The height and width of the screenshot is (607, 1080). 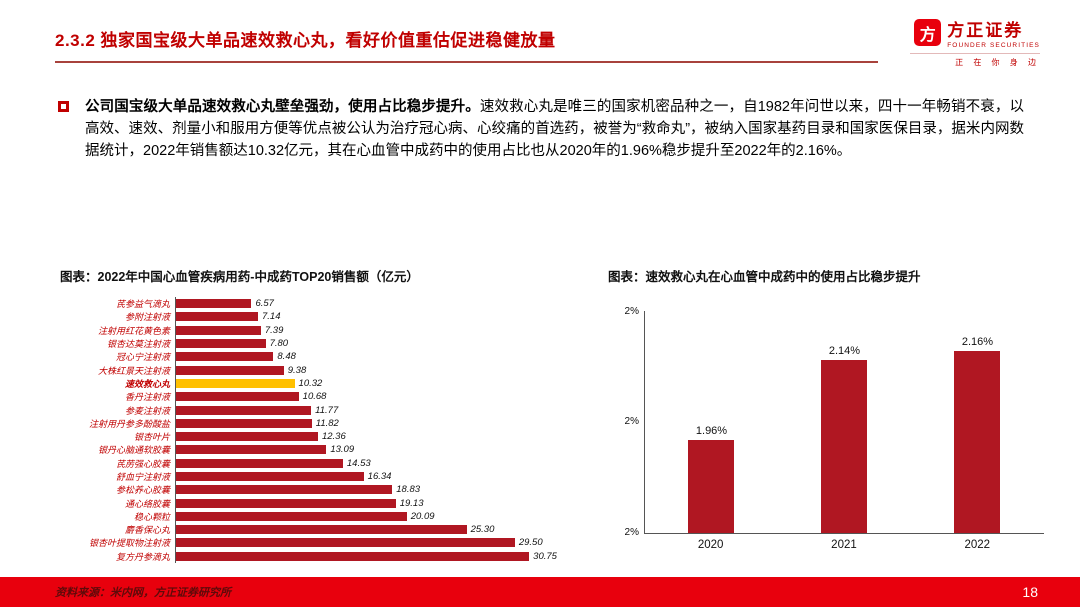 I want to click on bar-value-label: 30.75, so click(x=545, y=556).